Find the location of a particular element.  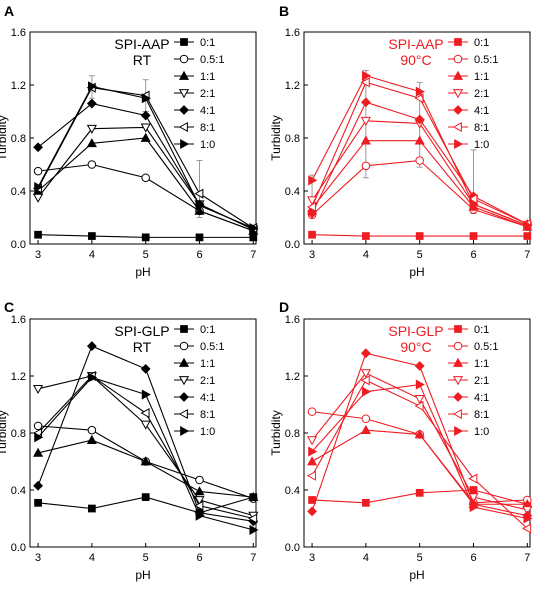

panel-annotation-condition: RT is located at coordinates (142, 347).